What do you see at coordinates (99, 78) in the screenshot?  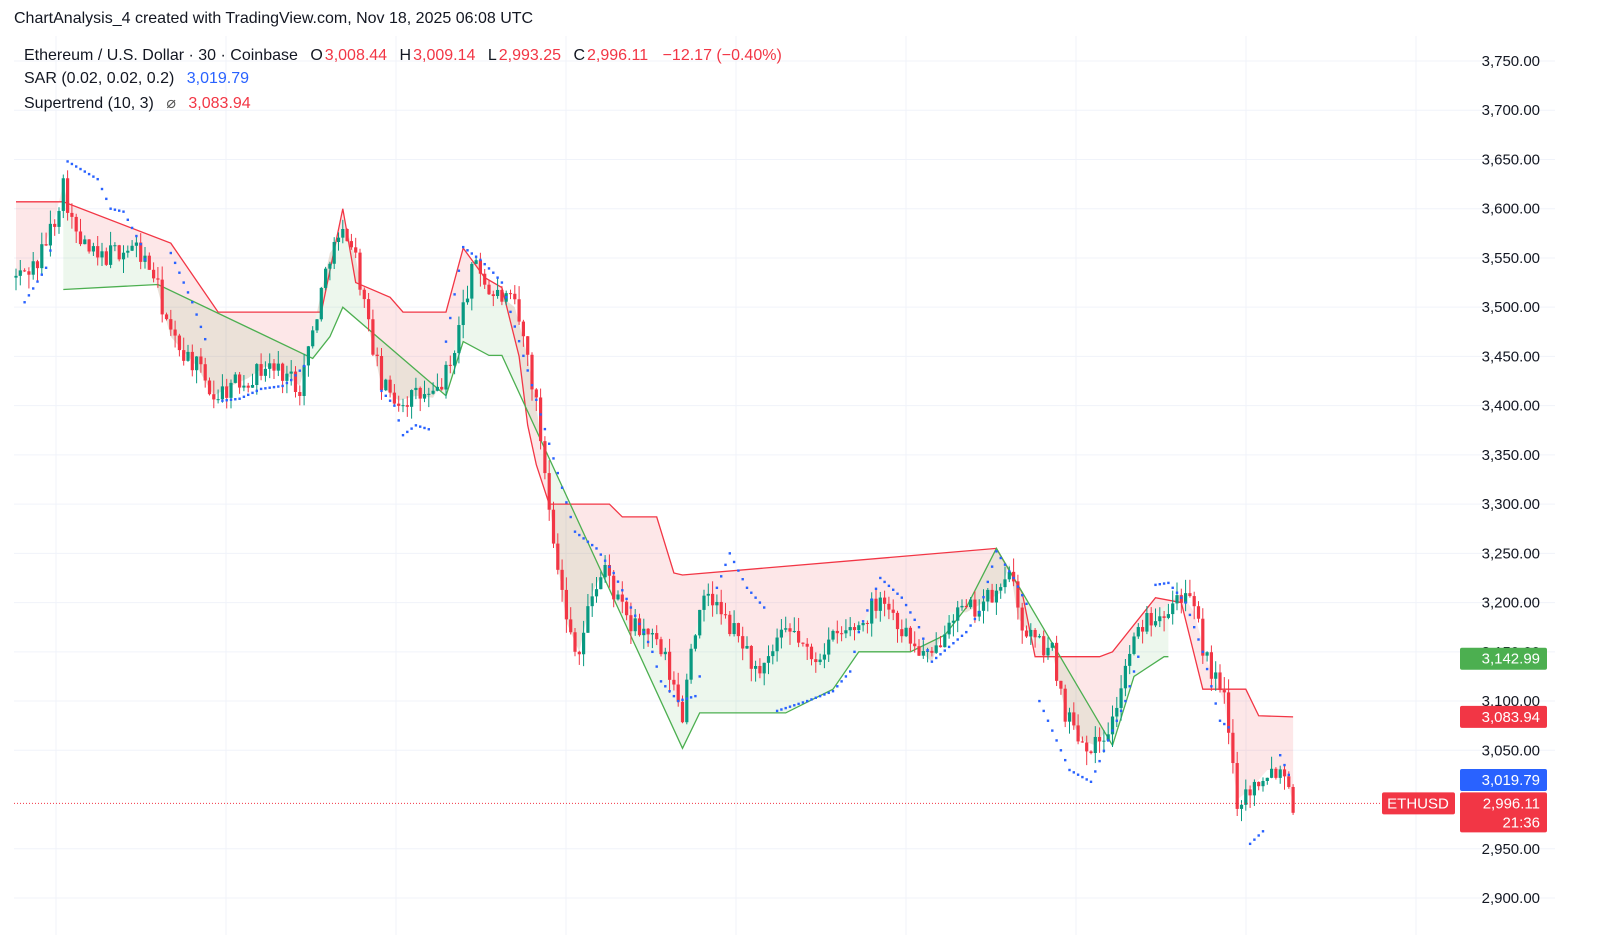 I see `sar-label: SAR (0.02, 0.02, 0.2)` at bounding box center [99, 78].